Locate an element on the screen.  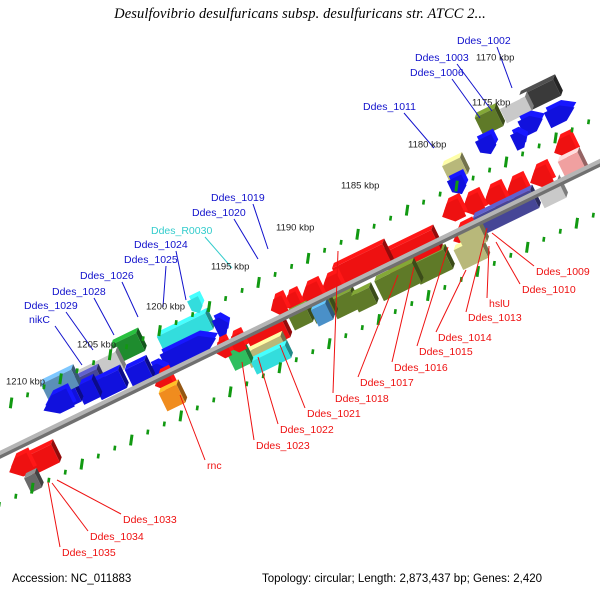
gene-label-ddes_1025: Ddes_1025 is located at coordinates (151, 260).